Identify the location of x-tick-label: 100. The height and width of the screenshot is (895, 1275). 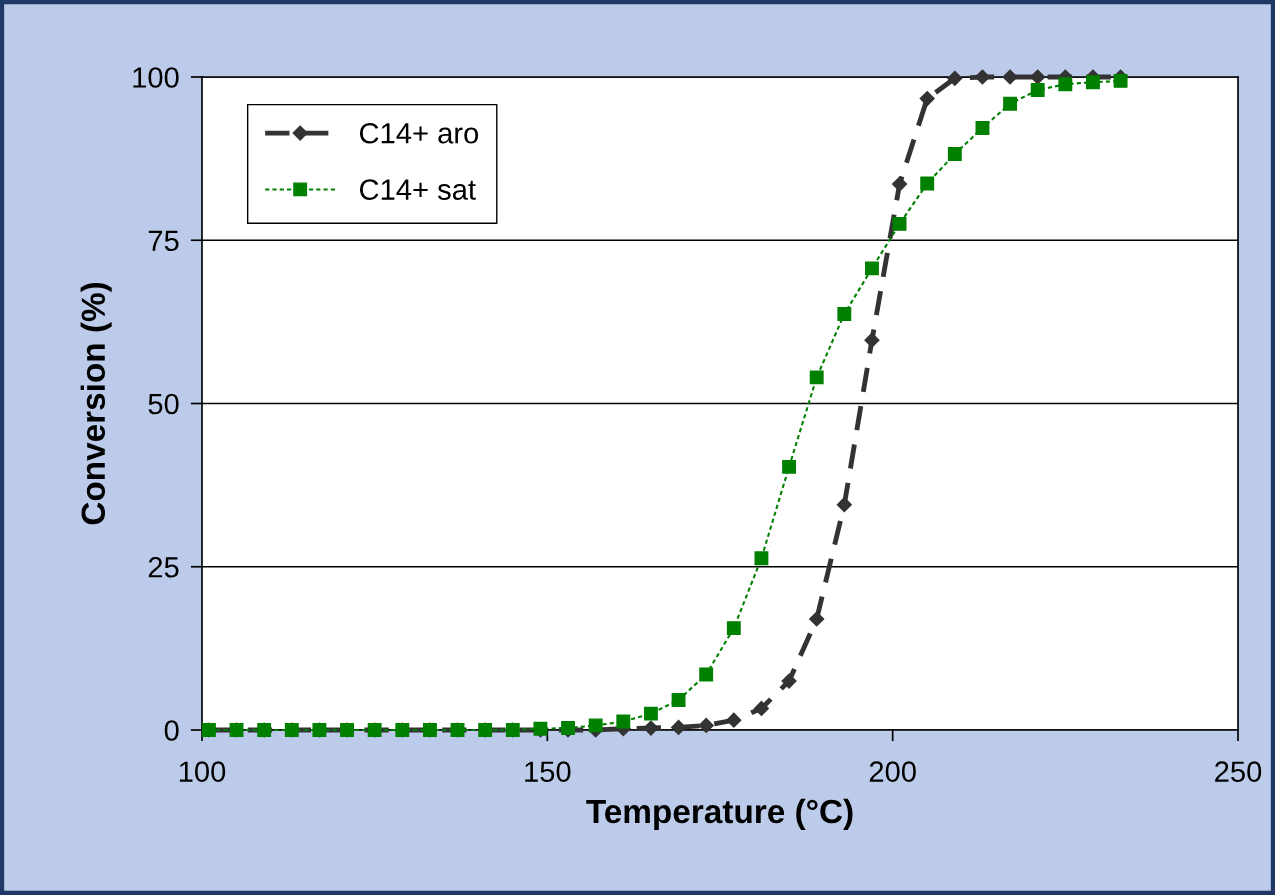
(202, 771).